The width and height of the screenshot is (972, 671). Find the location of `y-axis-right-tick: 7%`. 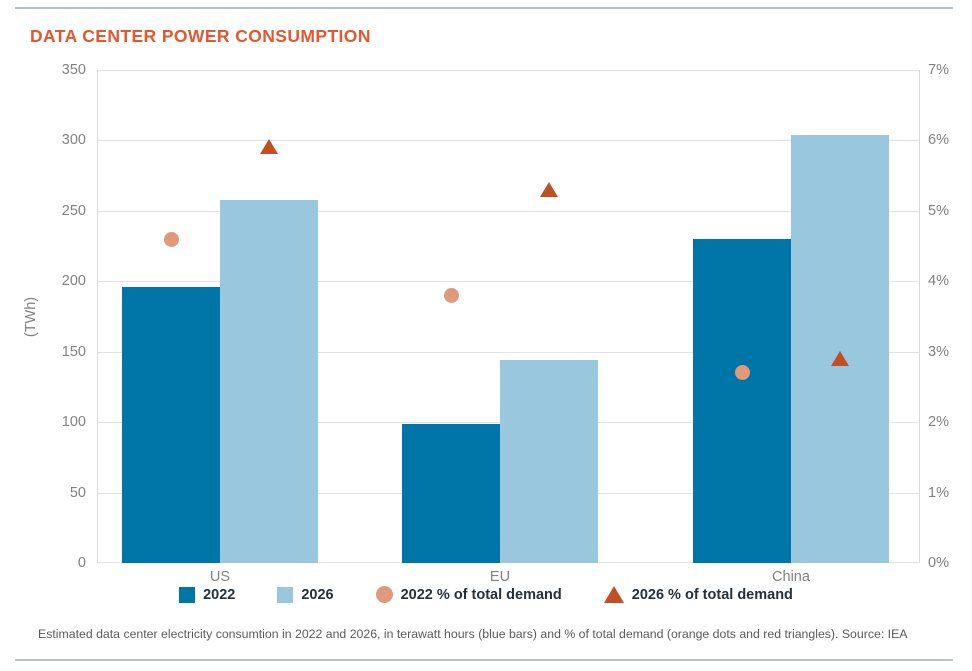

y-axis-right-tick: 7% is located at coordinates (938, 70).